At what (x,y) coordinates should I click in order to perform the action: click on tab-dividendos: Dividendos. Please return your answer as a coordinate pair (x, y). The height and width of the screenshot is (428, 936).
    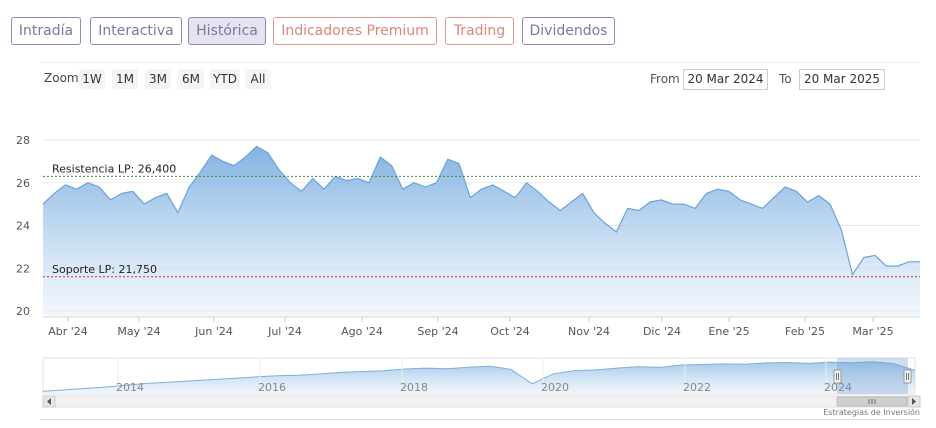
    Looking at the image, I should click on (568, 31).